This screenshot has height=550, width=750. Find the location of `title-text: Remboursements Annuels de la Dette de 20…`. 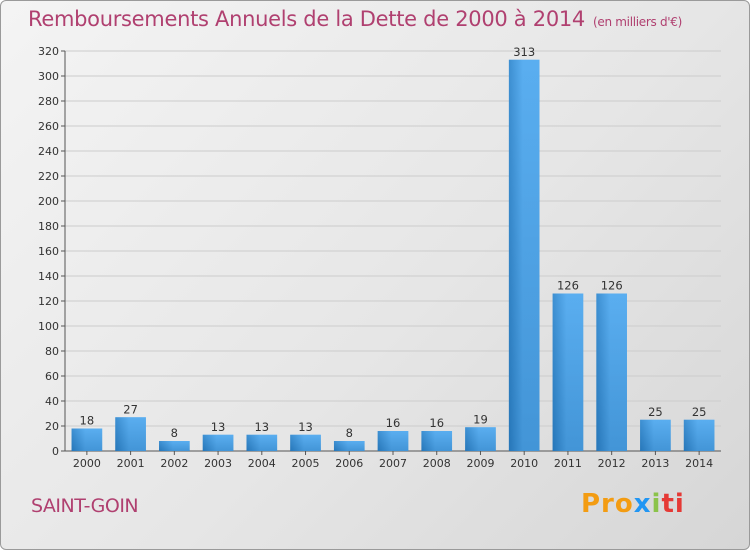

title-text: Remboursements Annuels de la Dette de 20… is located at coordinates (306, 19).